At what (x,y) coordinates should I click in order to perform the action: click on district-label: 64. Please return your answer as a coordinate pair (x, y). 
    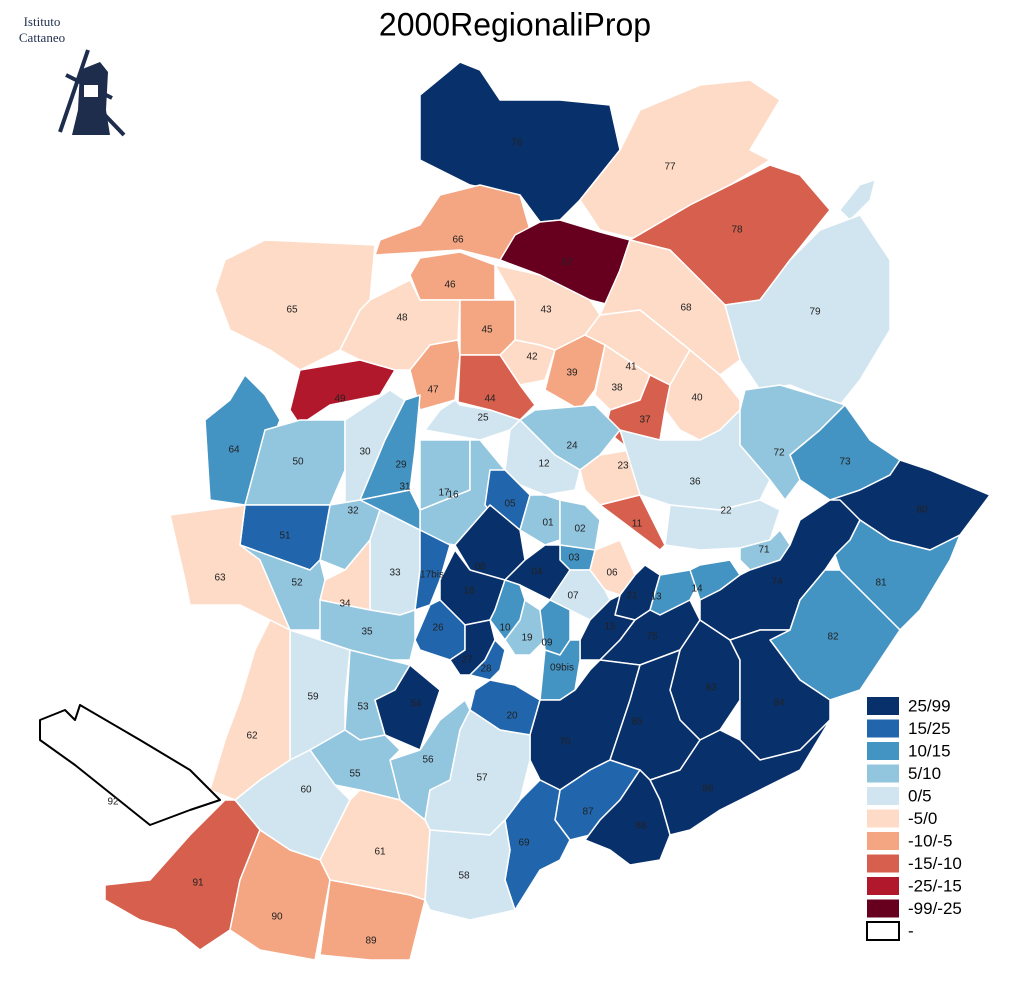
    Looking at the image, I should click on (234, 450).